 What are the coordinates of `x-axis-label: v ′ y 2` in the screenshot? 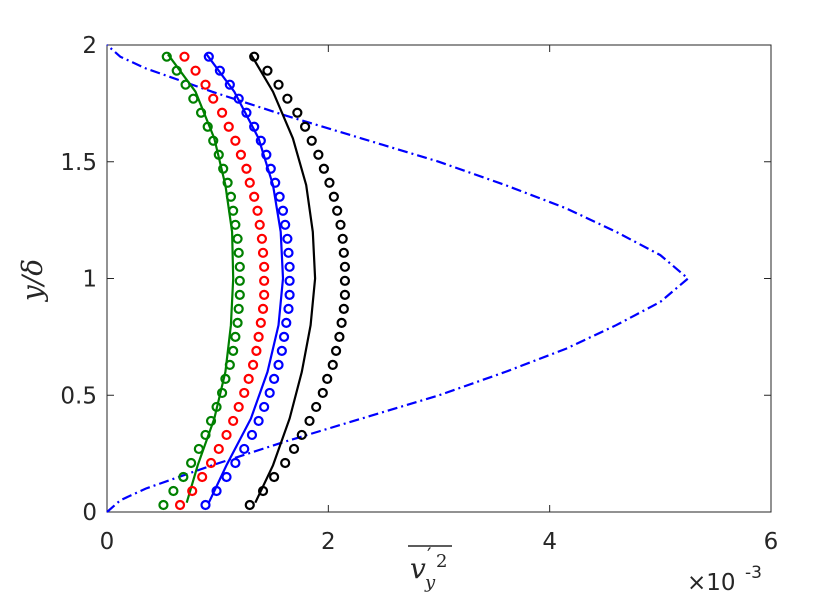 It's located at (430, 568).